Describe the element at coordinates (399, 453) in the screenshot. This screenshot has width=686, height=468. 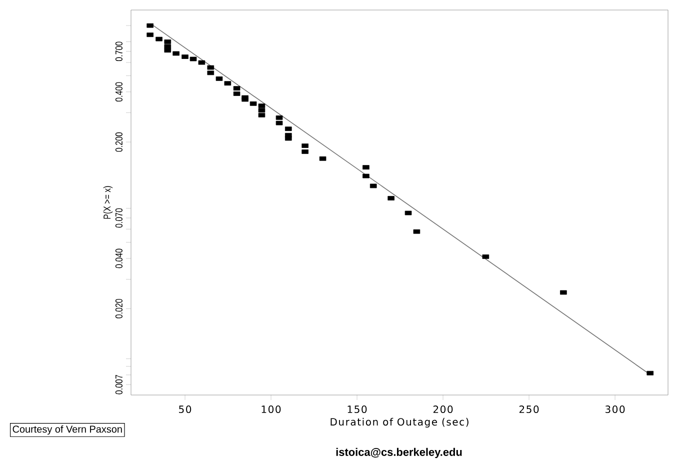
I see `text: istoica@cs.berkeley.edu` at that location.